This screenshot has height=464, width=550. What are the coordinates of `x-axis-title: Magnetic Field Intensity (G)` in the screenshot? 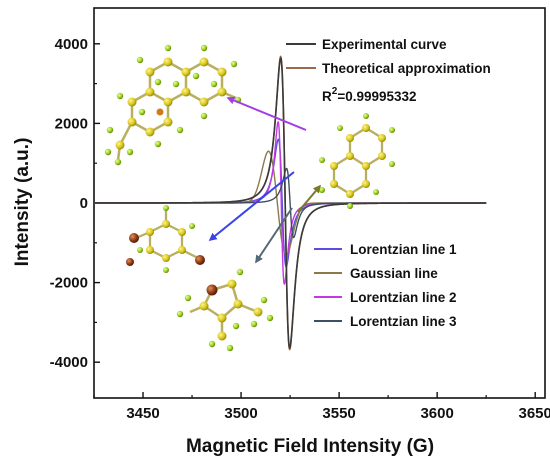 It's located at (310, 446).